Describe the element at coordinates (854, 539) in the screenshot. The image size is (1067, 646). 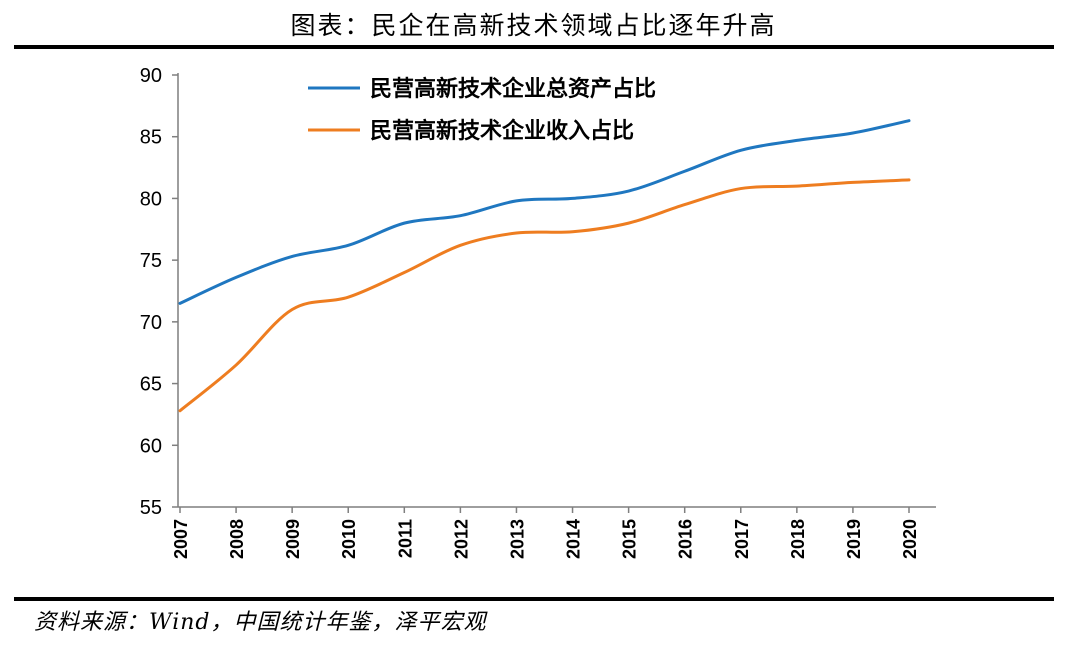
I see `x-tick-label: 2019` at that location.